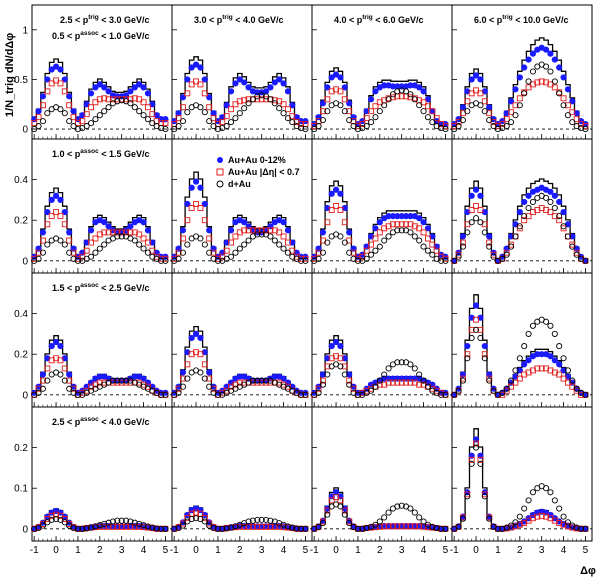  Describe the element at coordinates (424, 550) in the screenshot. I see `x-tick-label: 4` at that location.